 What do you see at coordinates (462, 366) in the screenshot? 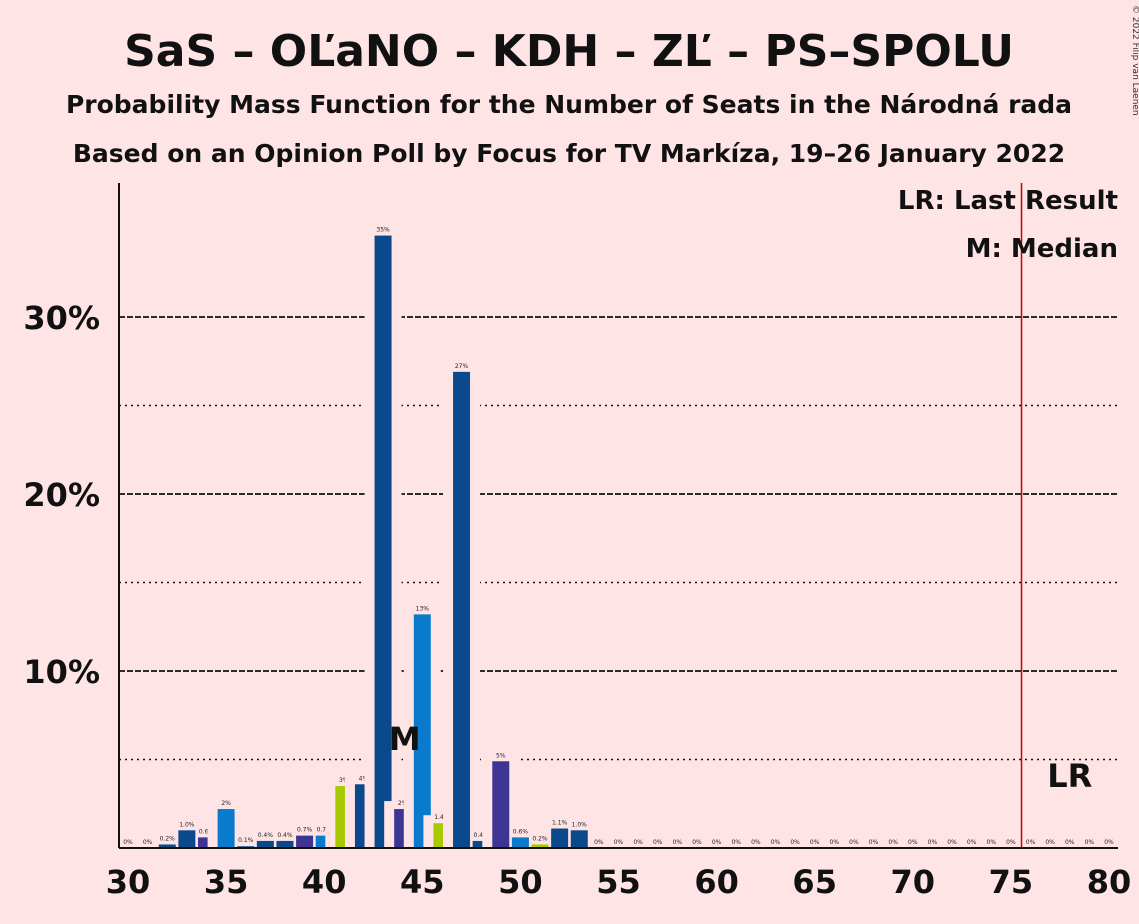
I see `bar-value-label: 27%` at bounding box center [462, 366].